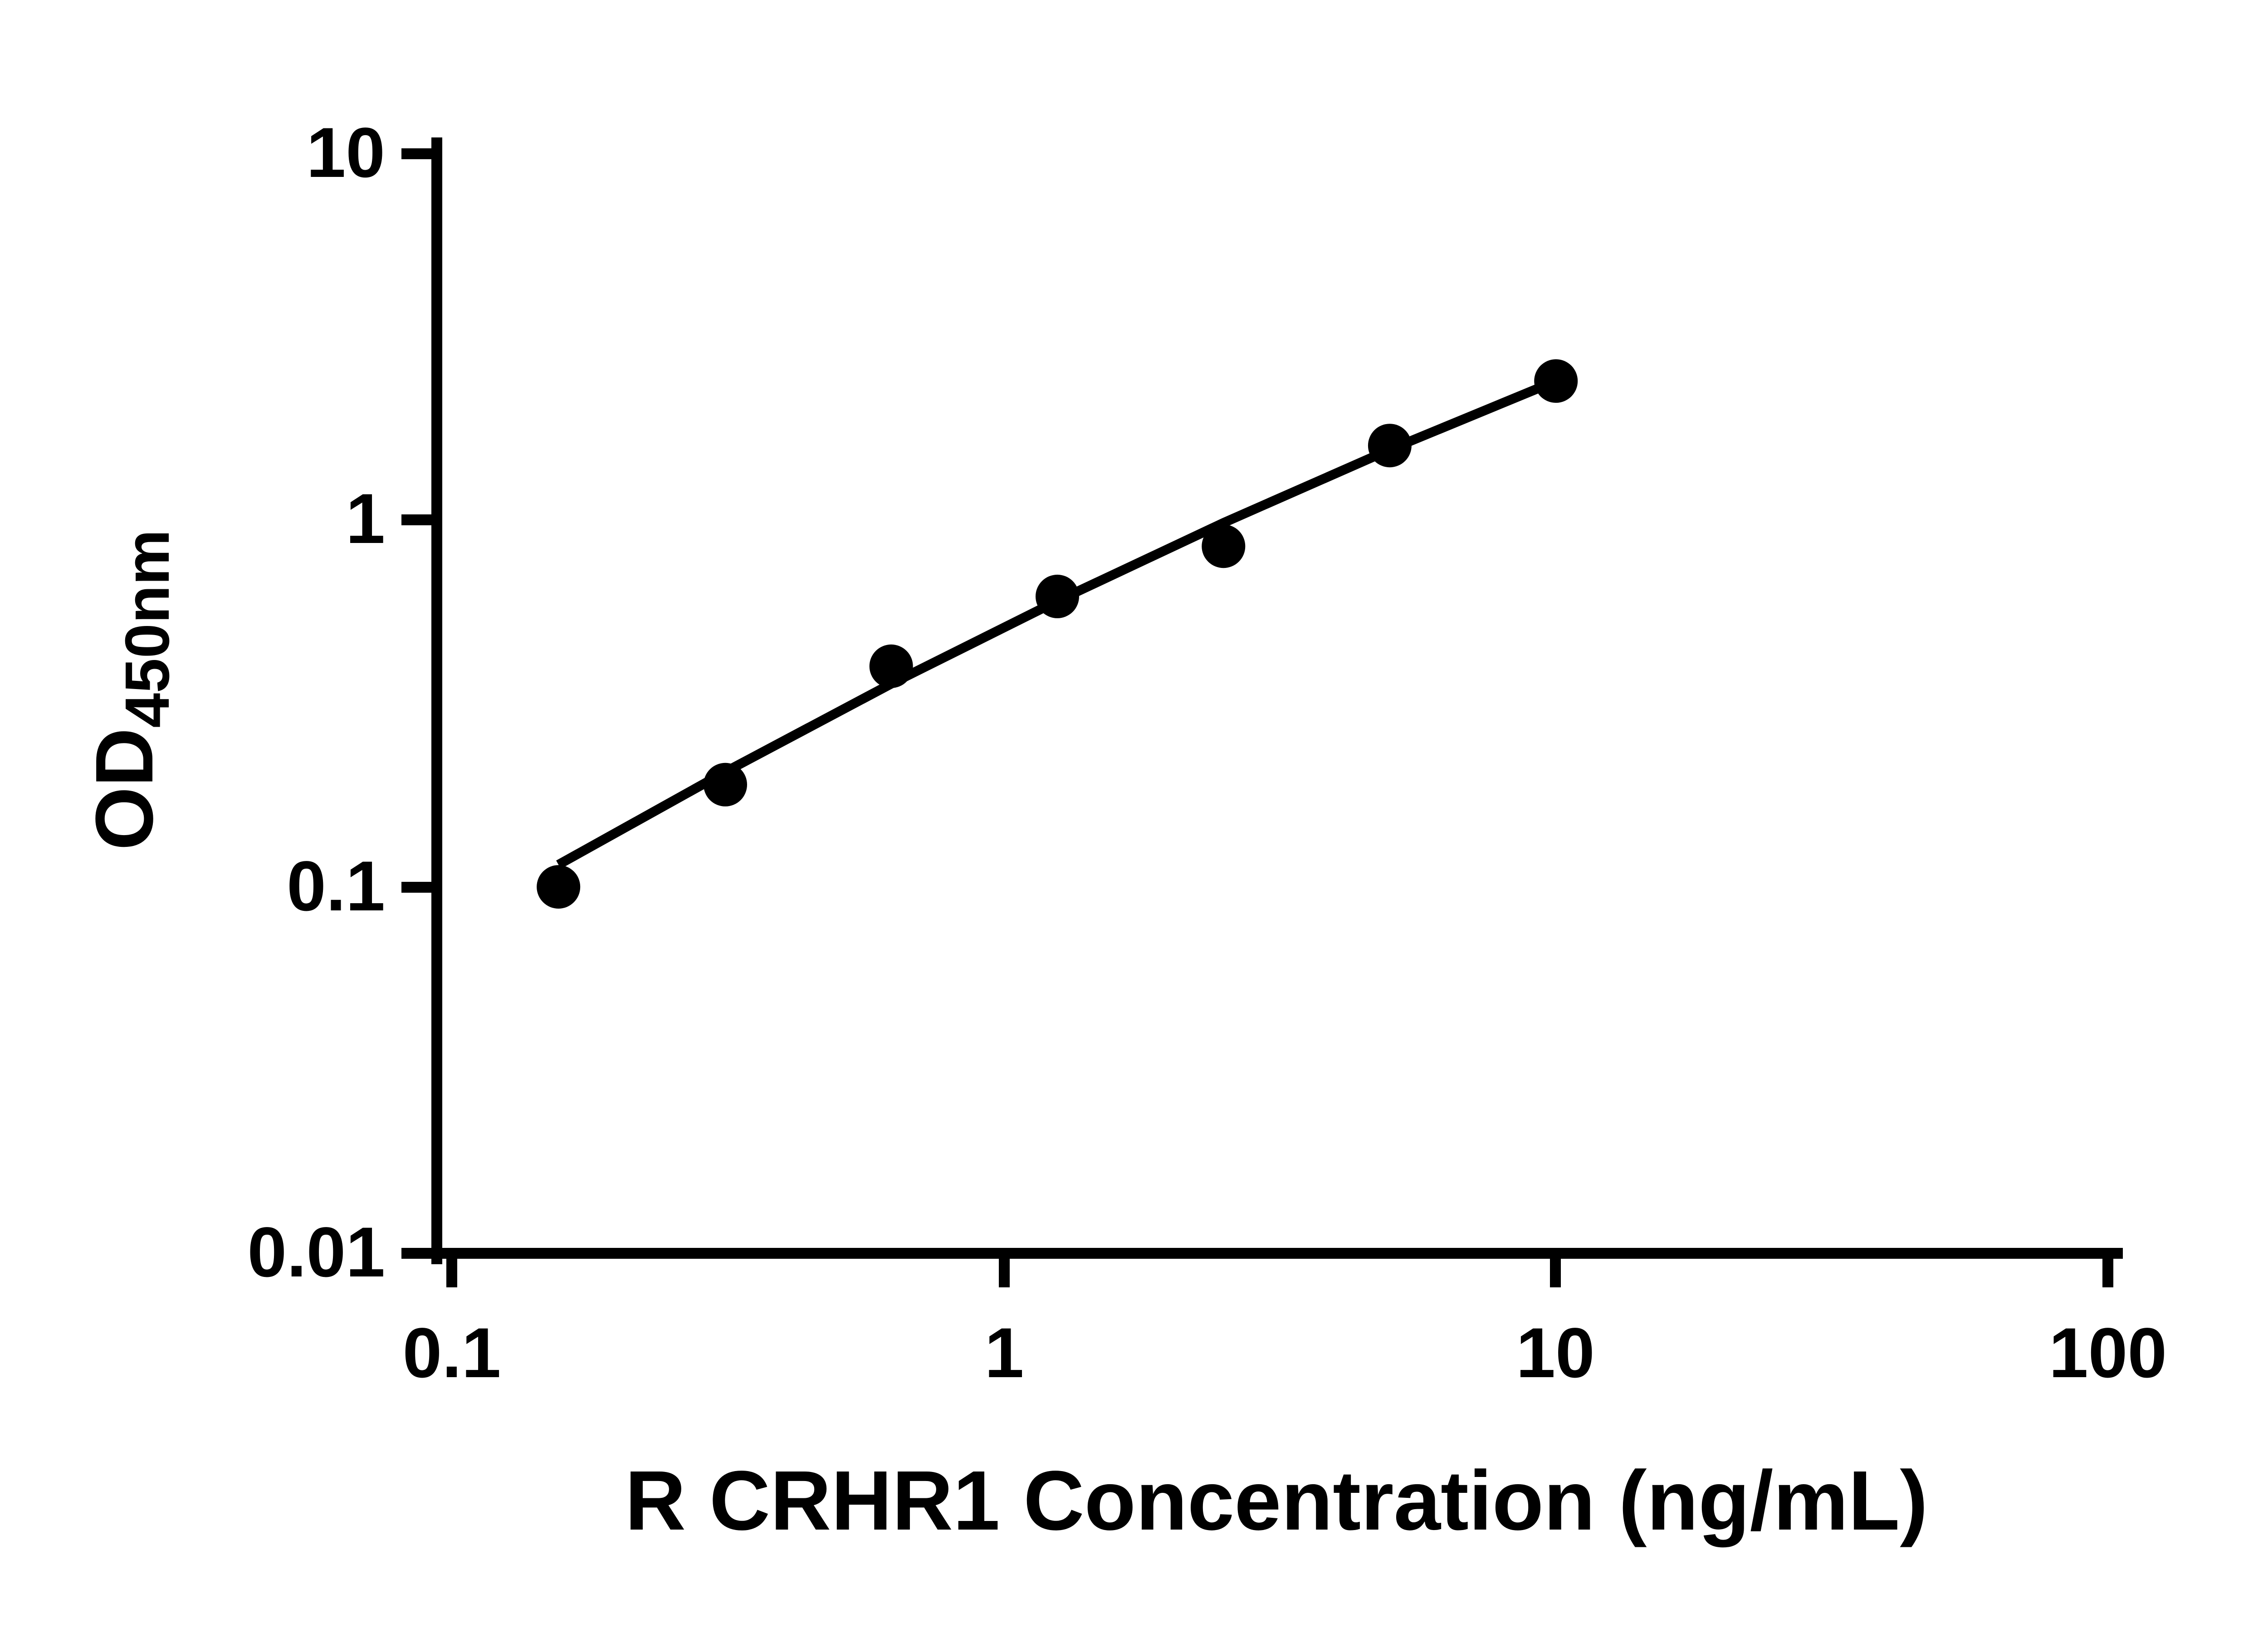 Image resolution: width=2268 pixels, height=1633 pixels. Describe the element at coordinates (1277, 1501) in the screenshot. I see `x-axis-title: R CRHR1 Concentration (ng/mL)` at that location.